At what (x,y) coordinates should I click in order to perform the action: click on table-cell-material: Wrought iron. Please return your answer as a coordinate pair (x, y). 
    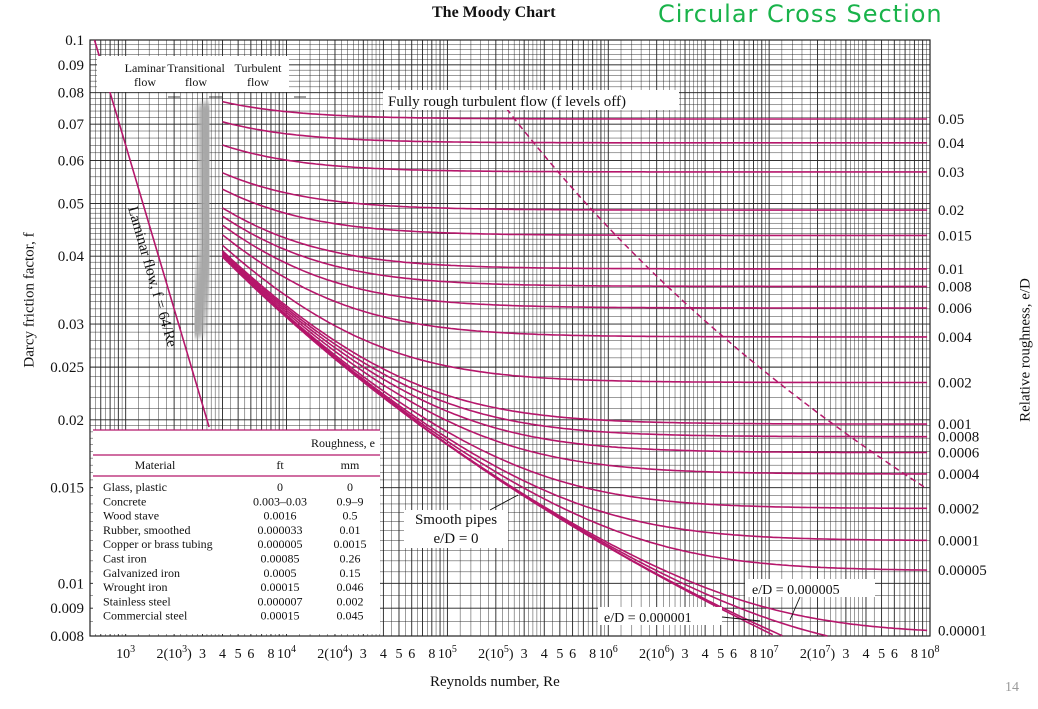
    Looking at the image, I should click on (135, 587).